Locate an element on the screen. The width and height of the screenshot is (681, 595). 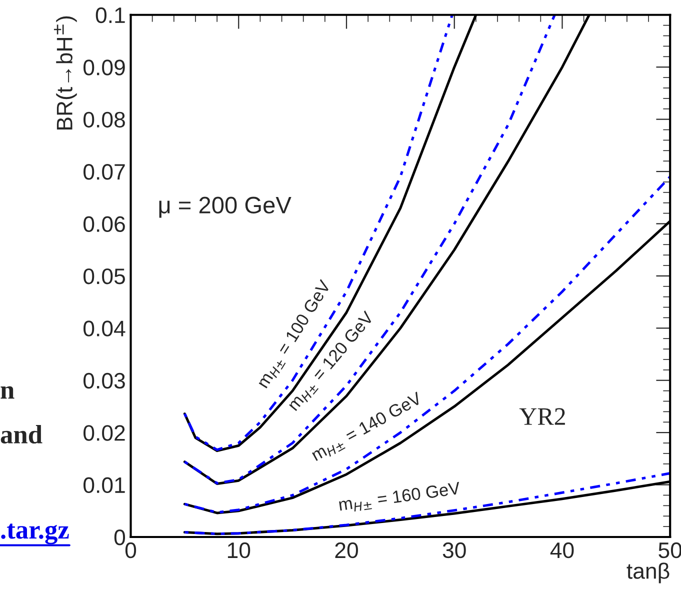
y-tick-label: 0.04 is located at coordinates (105, 328).